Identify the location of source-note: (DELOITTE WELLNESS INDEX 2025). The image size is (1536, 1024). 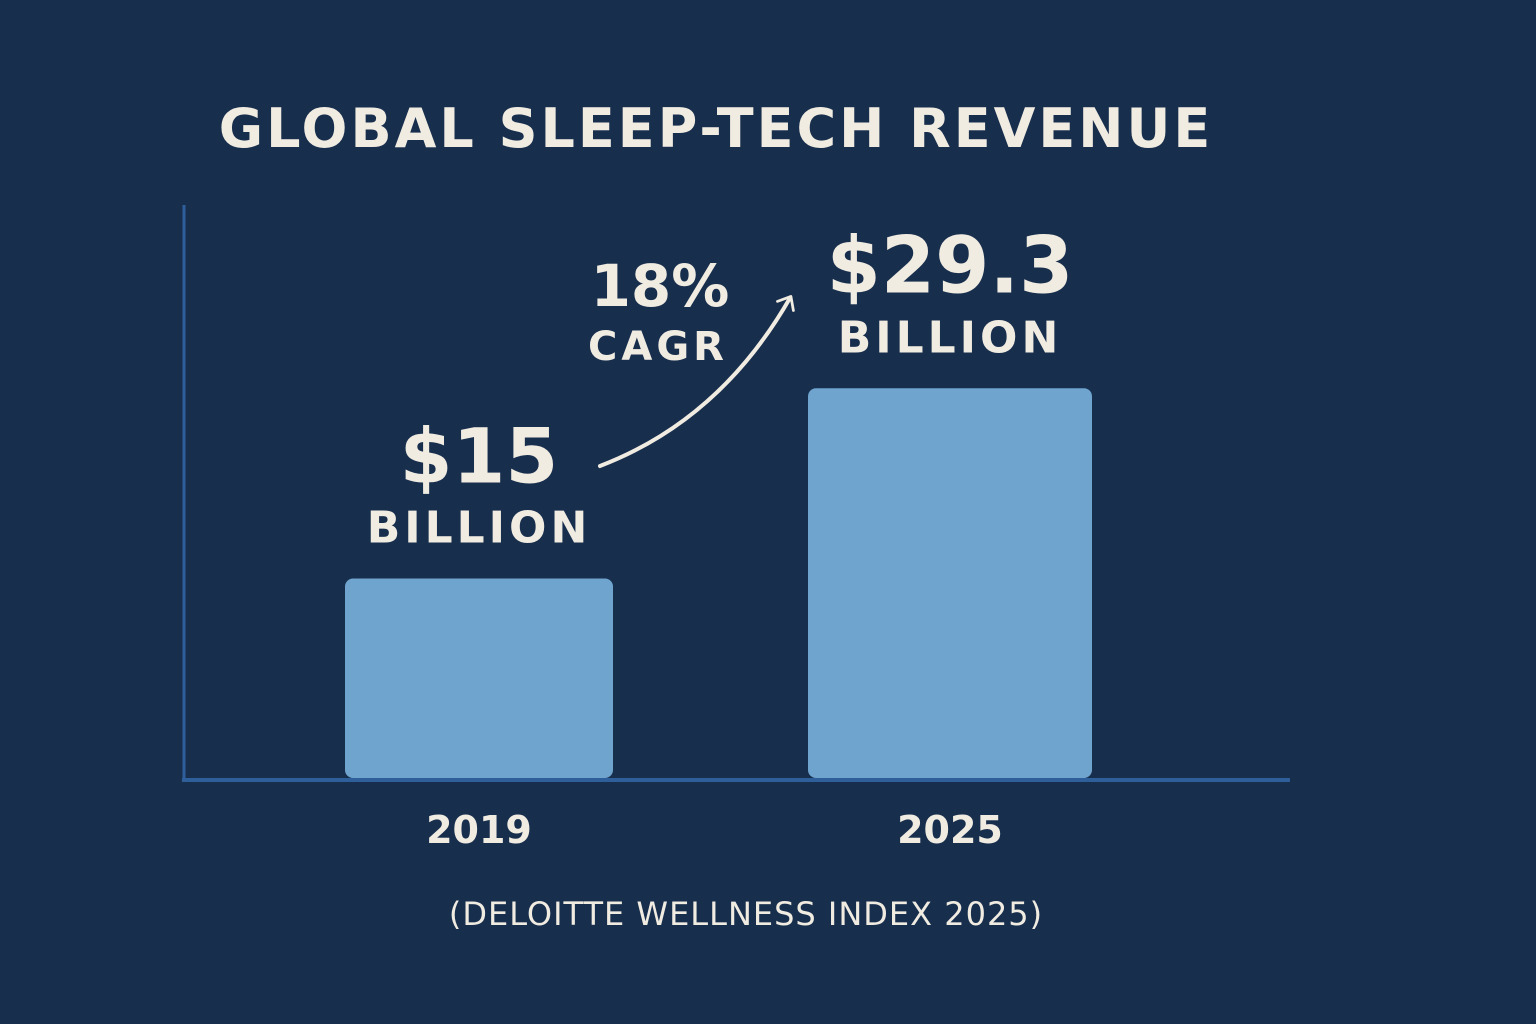
(746, 914).